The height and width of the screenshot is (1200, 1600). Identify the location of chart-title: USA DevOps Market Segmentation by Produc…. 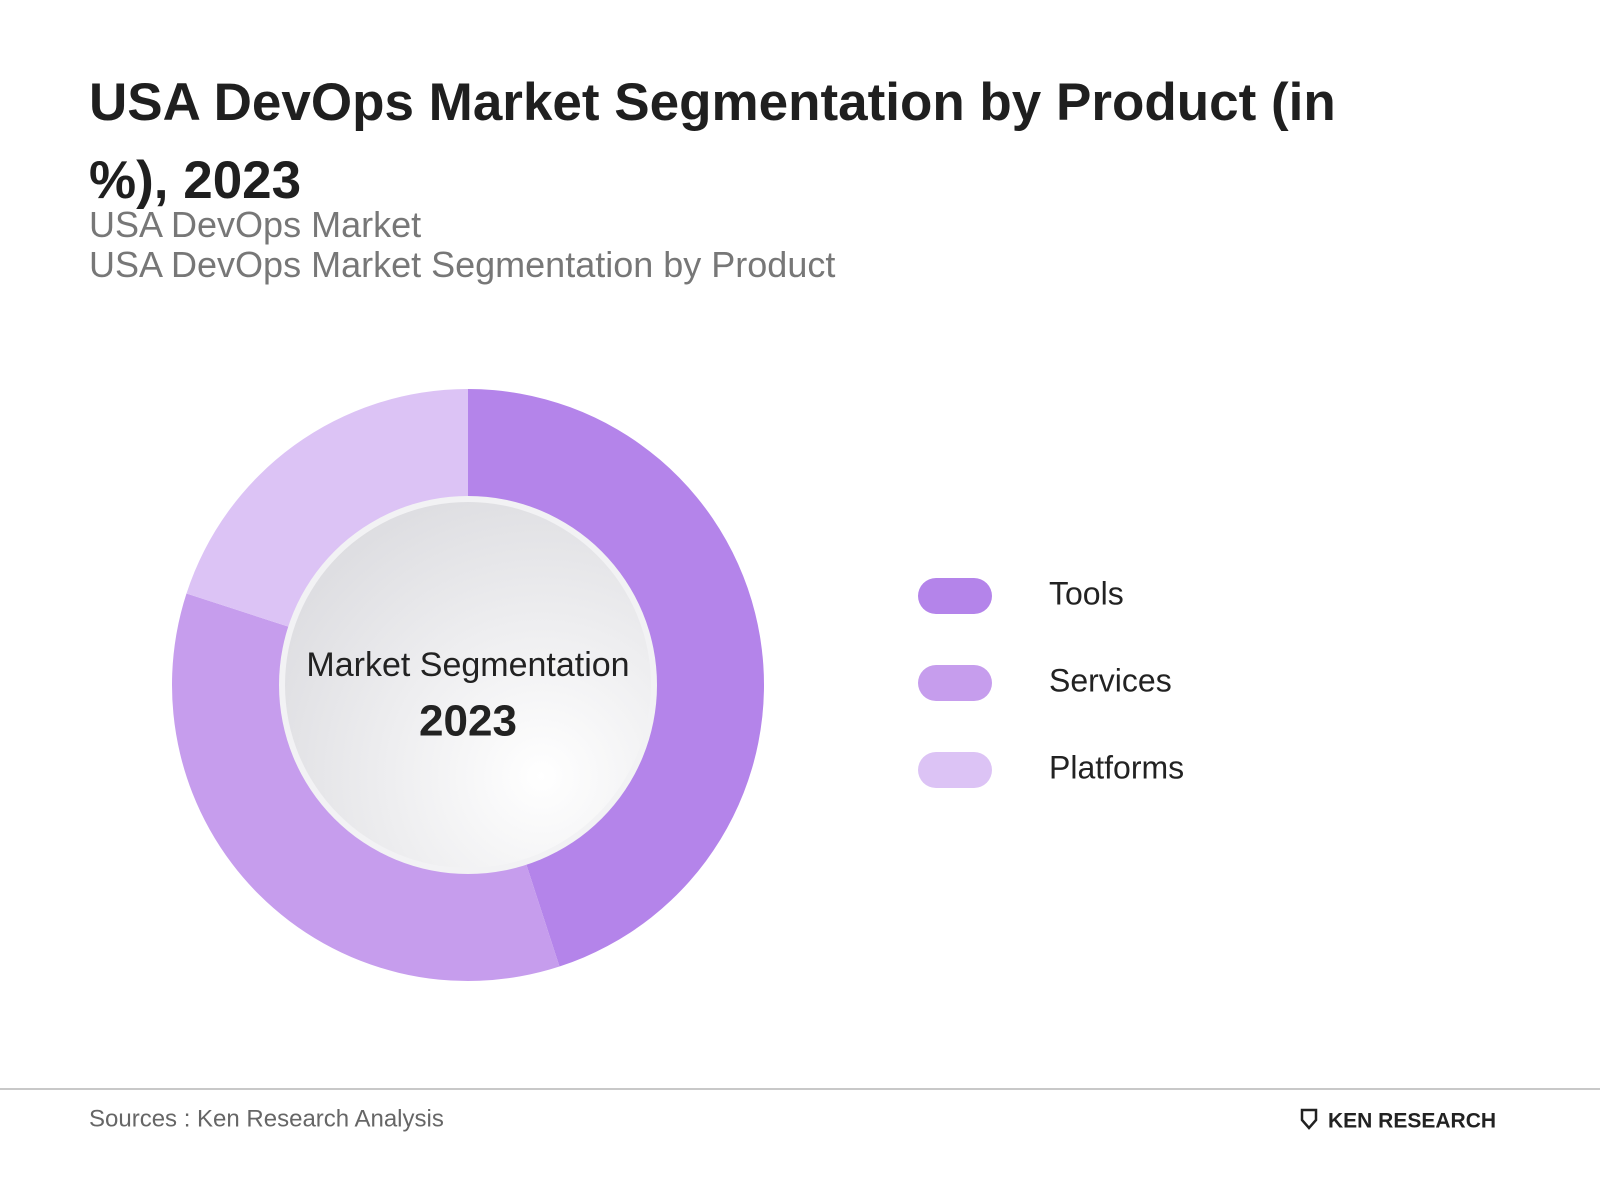
(712, 141).